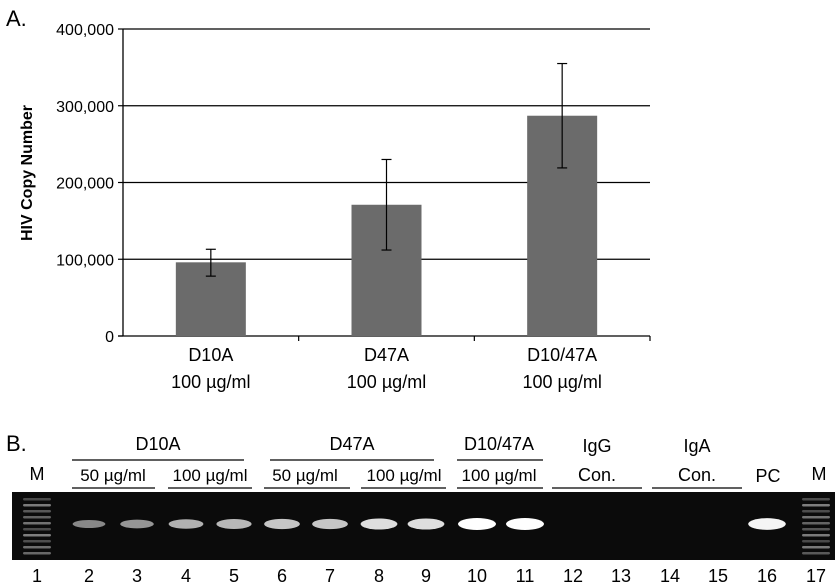 The image size is (835, 586). I want to click on x-tick-label: D47A, so click(386, 355).